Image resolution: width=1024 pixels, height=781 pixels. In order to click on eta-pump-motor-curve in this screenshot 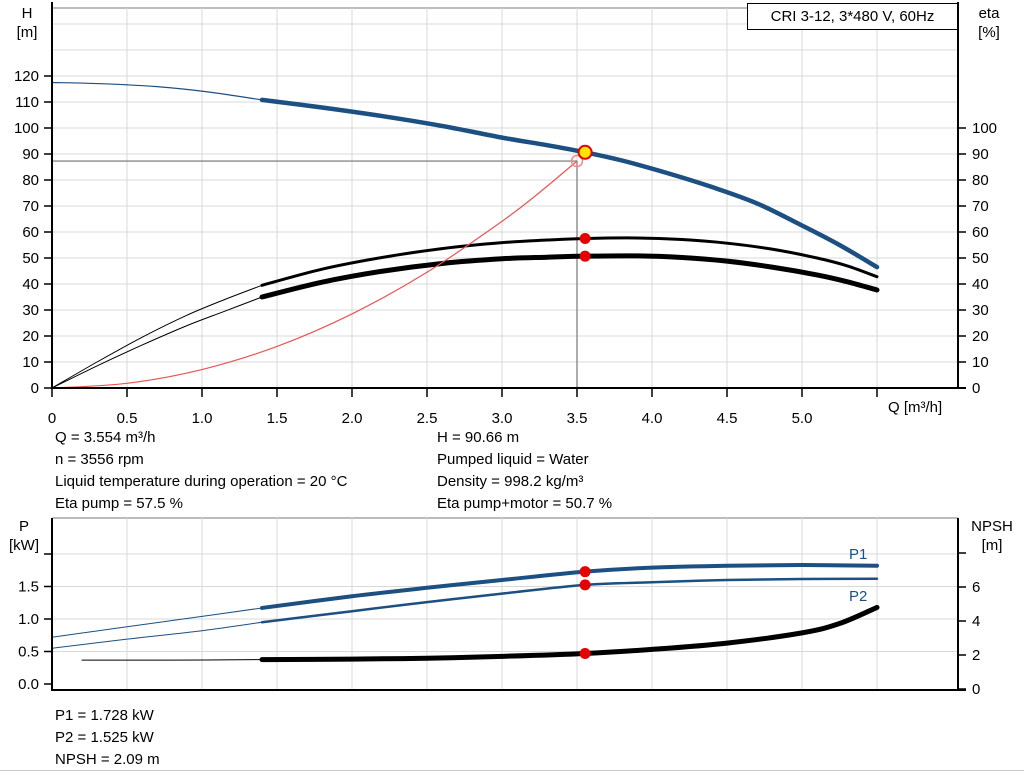, I will do `click(569, 276)`.